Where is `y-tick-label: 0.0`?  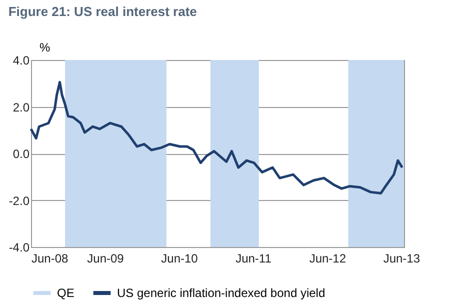 y-tick-label: 0.0 is located at coordinates (21, 154).